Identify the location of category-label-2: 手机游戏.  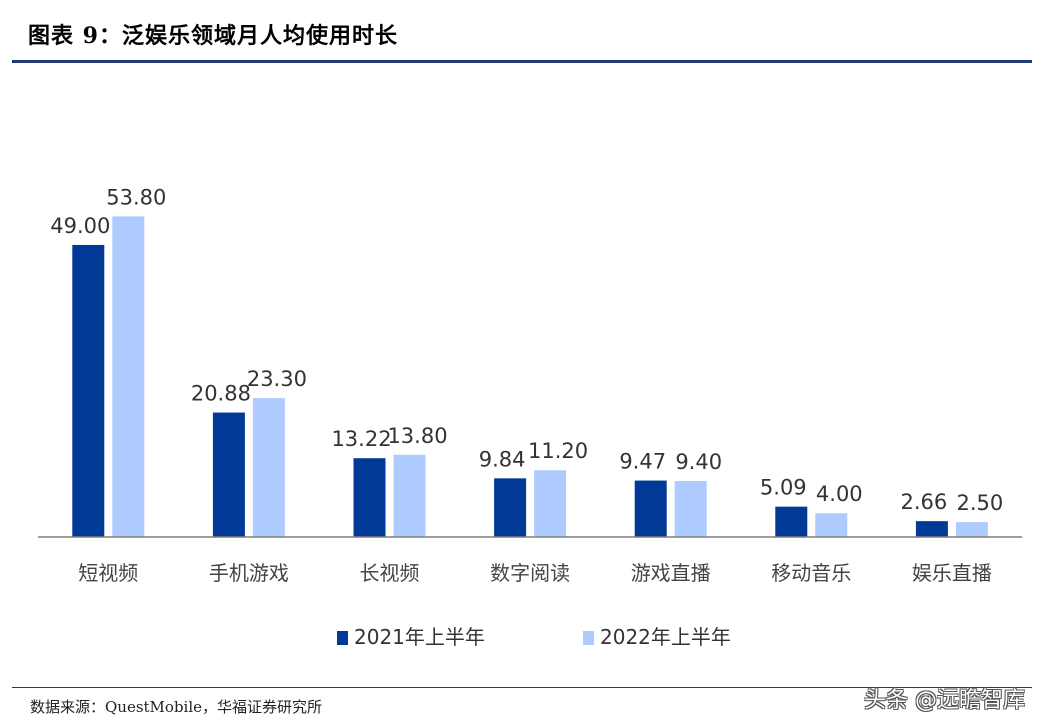
(249, 573).